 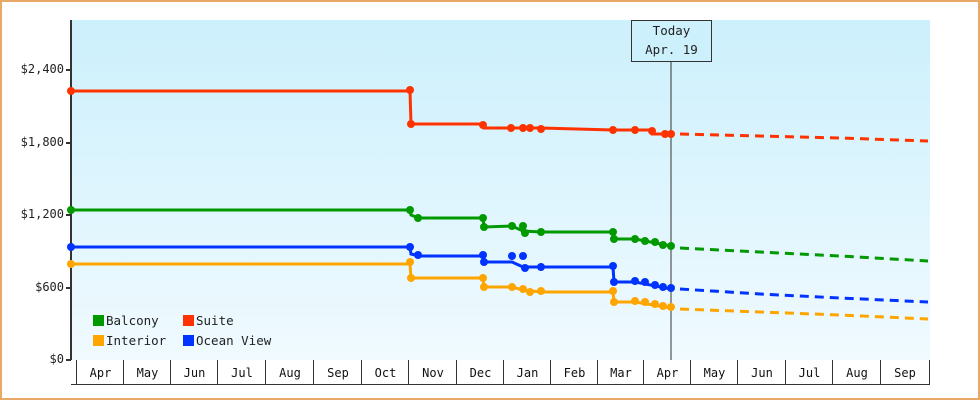 What do you see at coordinates (498, 273) in the screenshot?
I see `series-ocean-view` at bounding box center [498, 273].